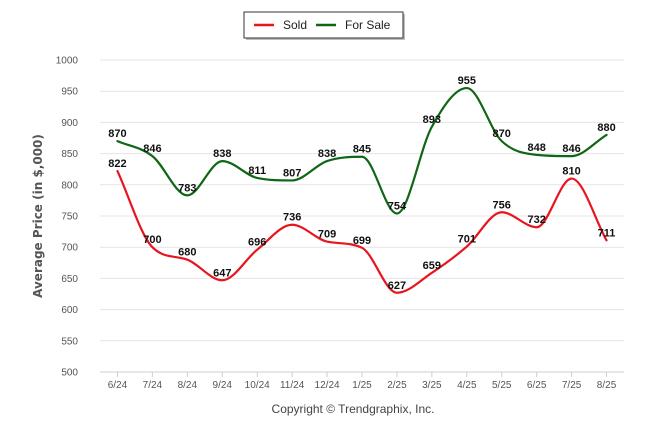 This screenshot has width=646, height=434. What do you see at coordinates (368, 25) in the screenshot?
I see `legend-label-for-sale: For Sale` at bounding box center [368, 25].